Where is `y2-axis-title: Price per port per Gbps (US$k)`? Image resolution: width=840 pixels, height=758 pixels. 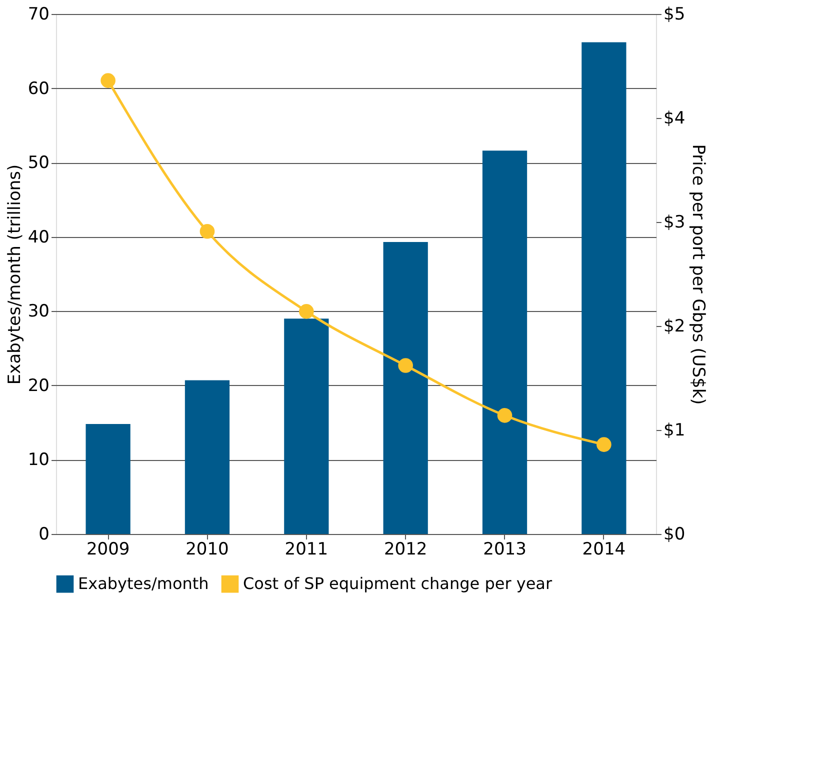 y2-axis-title: Price per port per Gbps (US$k) is located at coordinates (698, 274).